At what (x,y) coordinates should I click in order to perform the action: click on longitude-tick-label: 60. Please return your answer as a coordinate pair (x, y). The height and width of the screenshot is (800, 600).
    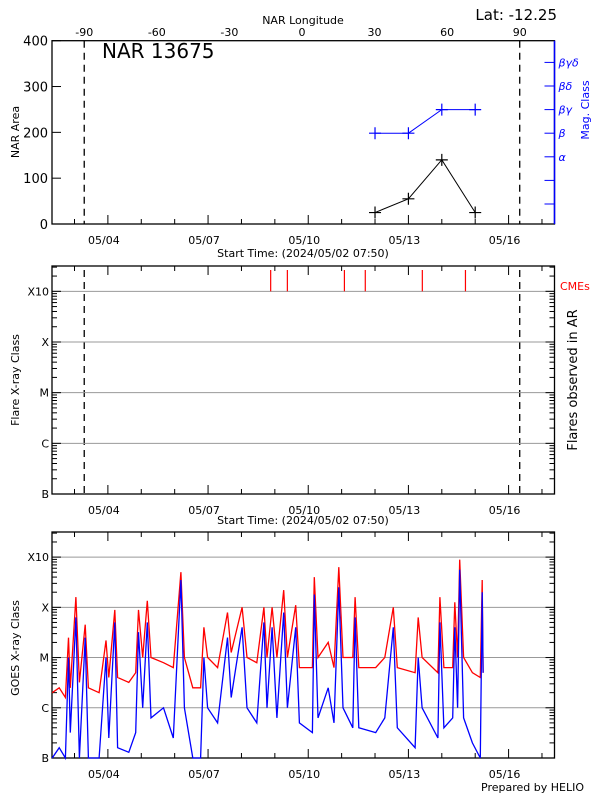
    Looking at the image, I should click on (447, 32).